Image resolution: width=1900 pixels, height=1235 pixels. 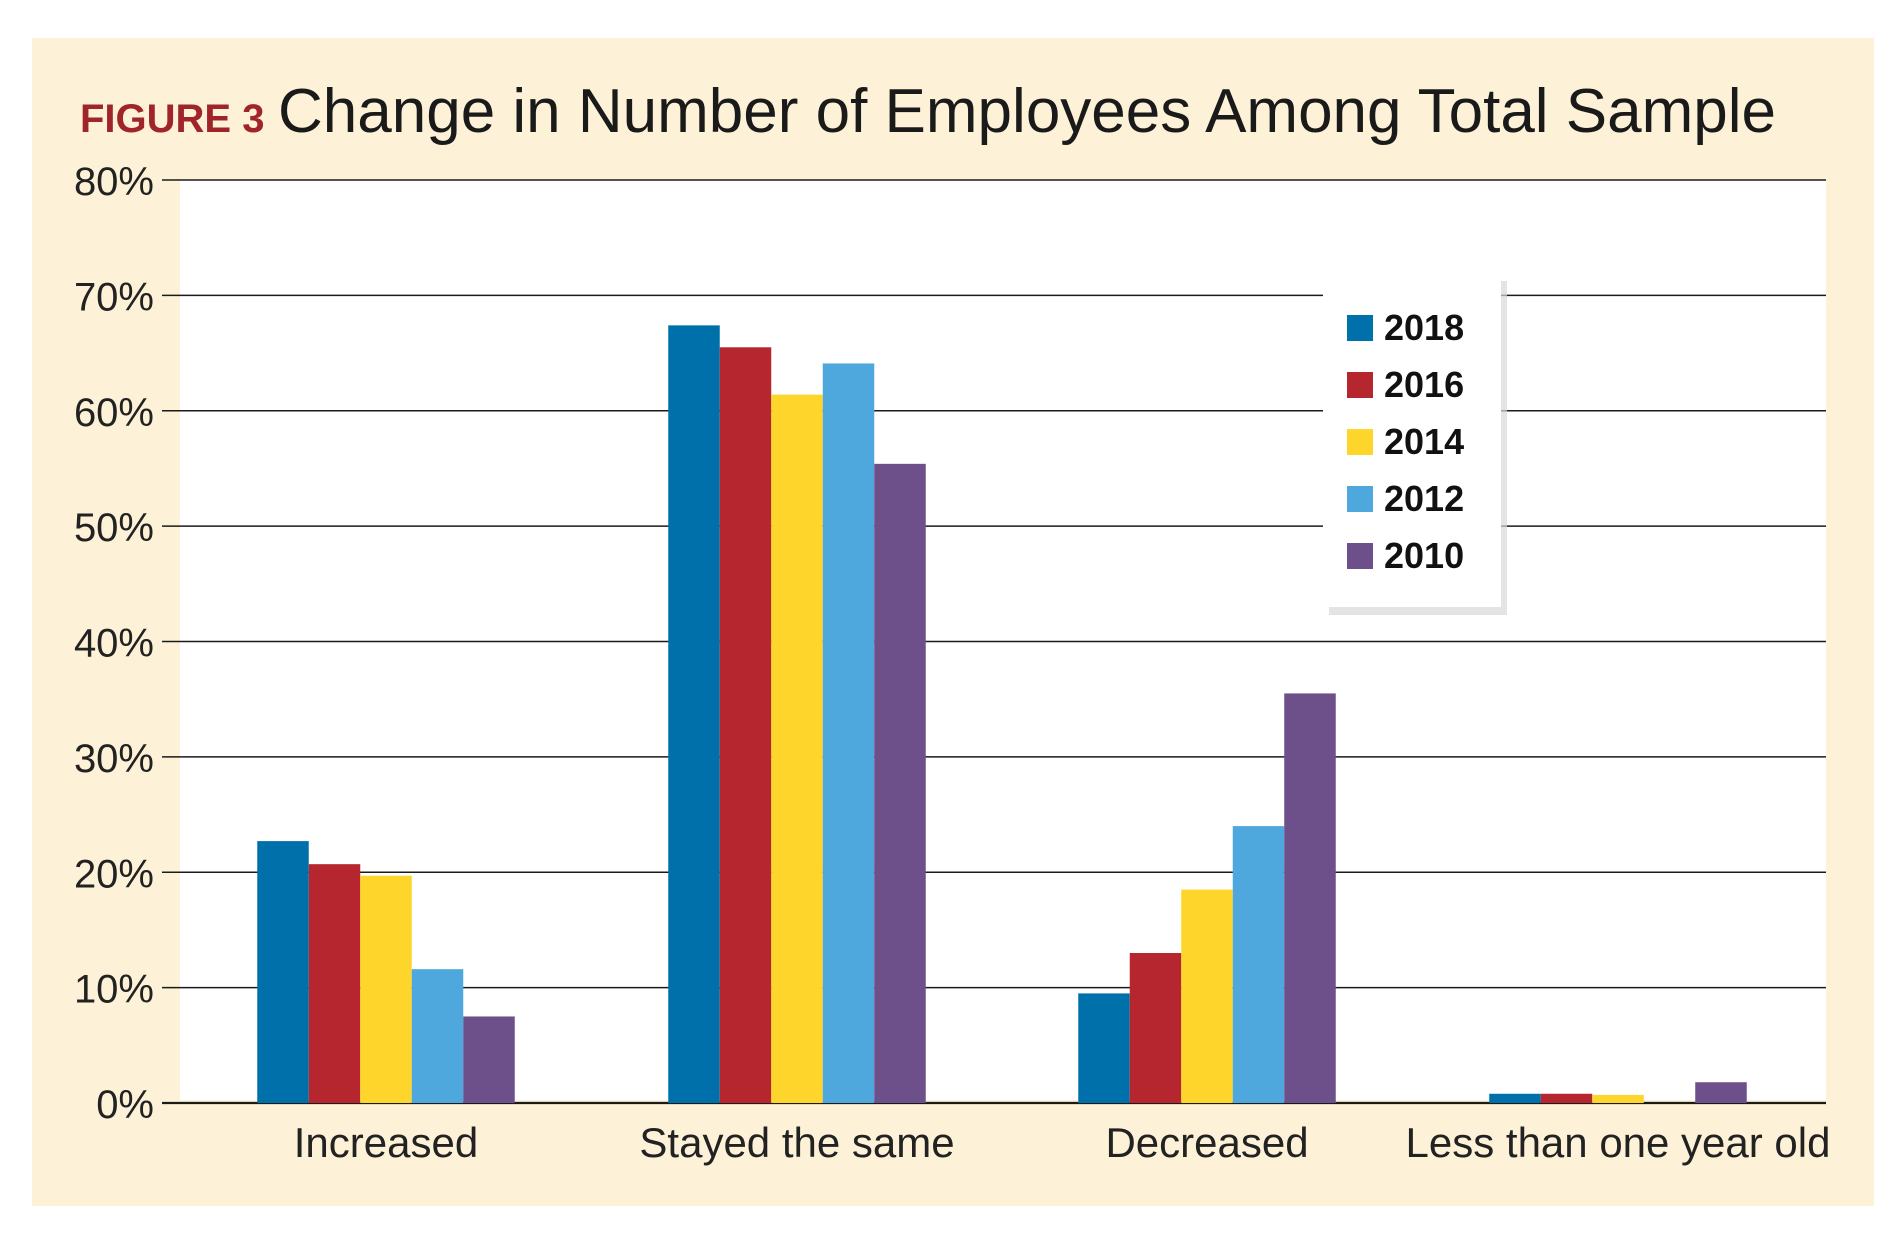 What do you see at coordinates (114, 874) in the screenshot?
I see `y-tick-label: 20%` at bounding box center [114, 874].